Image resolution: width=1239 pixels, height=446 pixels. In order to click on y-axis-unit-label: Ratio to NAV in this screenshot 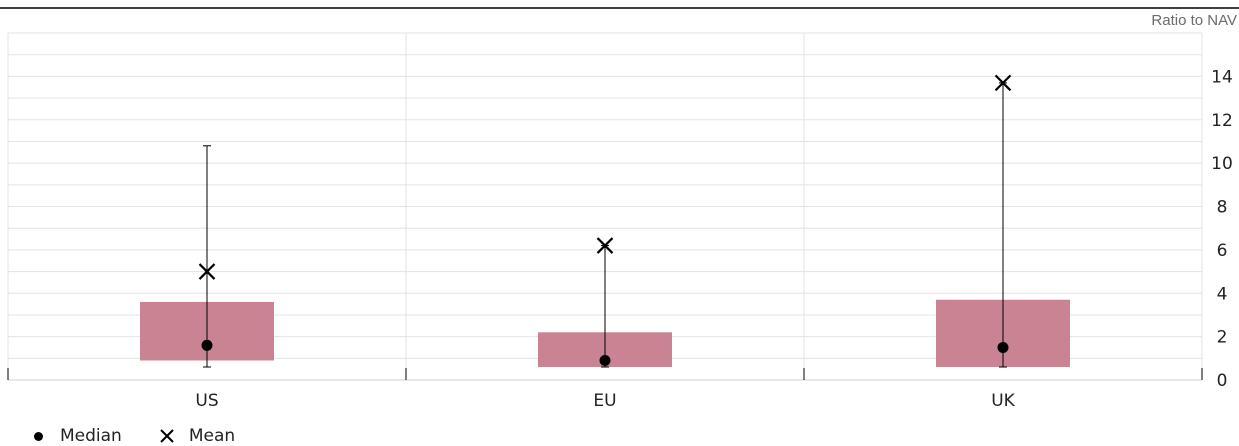, I will do `click(1194, 20)`.